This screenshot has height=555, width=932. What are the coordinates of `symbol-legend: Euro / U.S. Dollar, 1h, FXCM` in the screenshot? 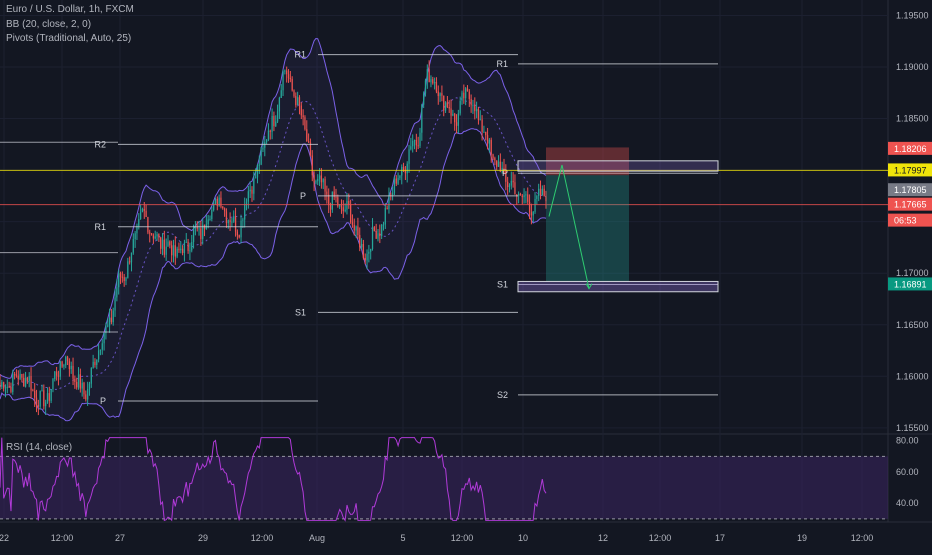 It's located at (70, 9).